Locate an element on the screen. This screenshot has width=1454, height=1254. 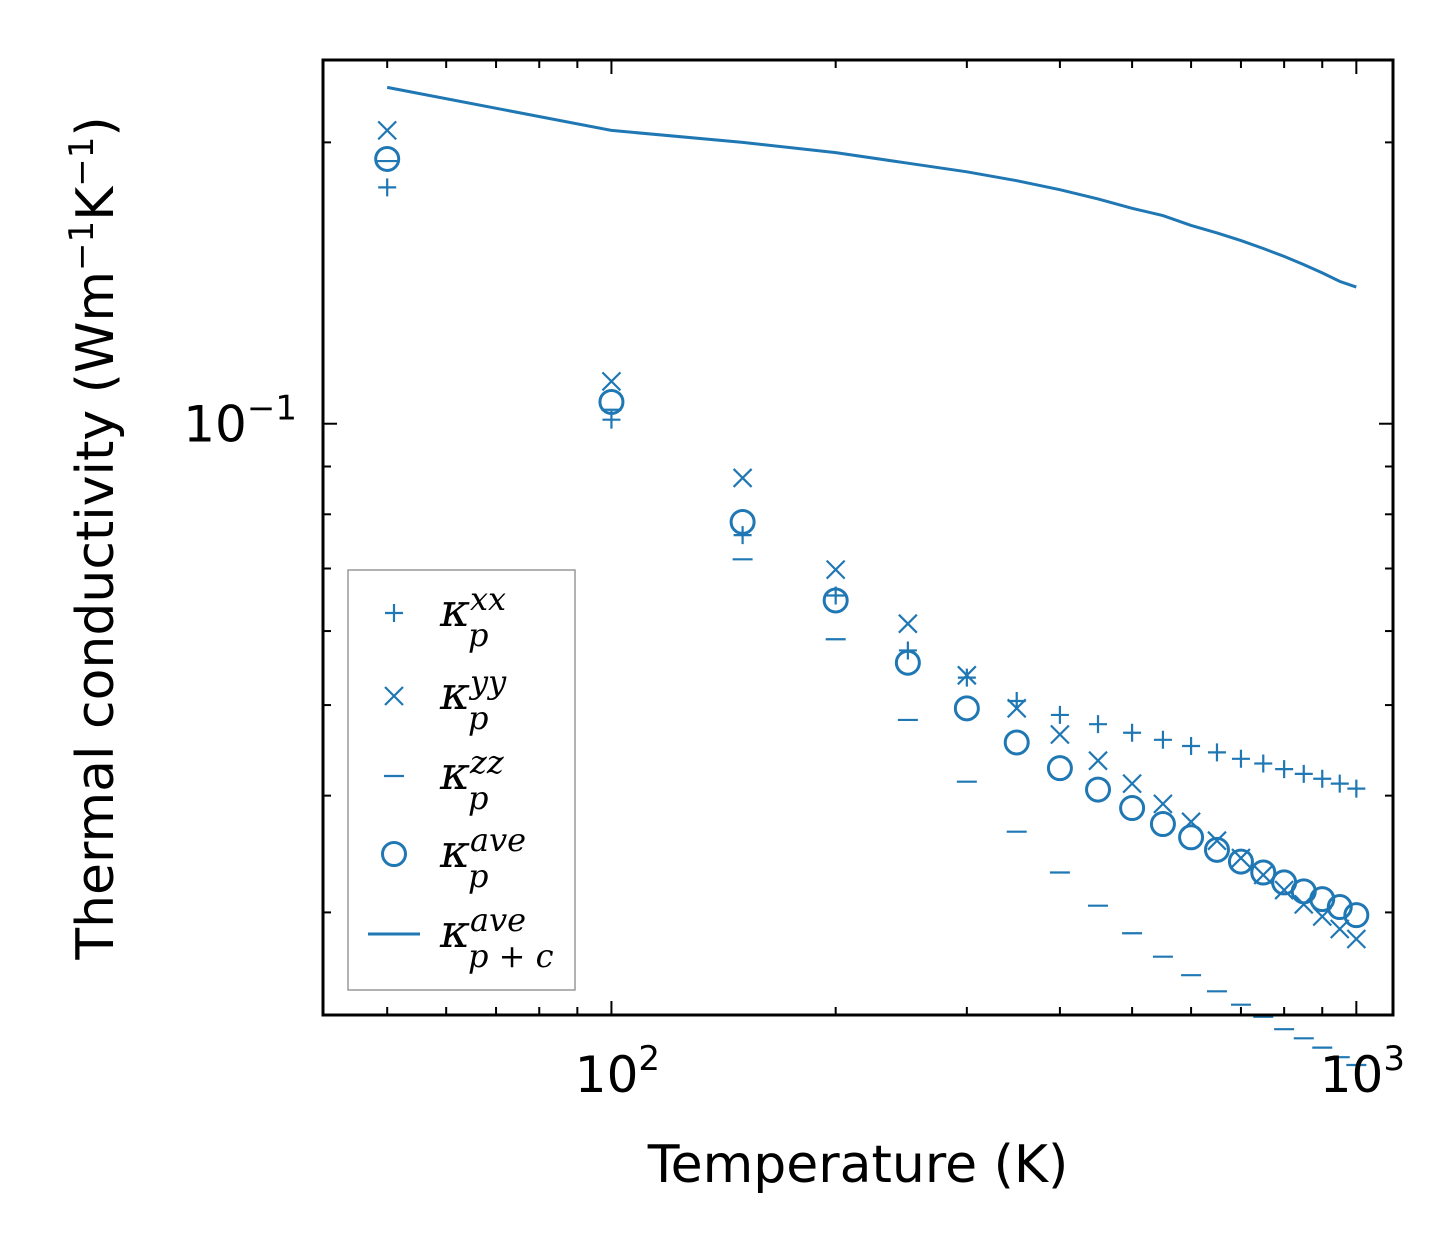
legend-marker-plus is located at coordinates (394, 613).